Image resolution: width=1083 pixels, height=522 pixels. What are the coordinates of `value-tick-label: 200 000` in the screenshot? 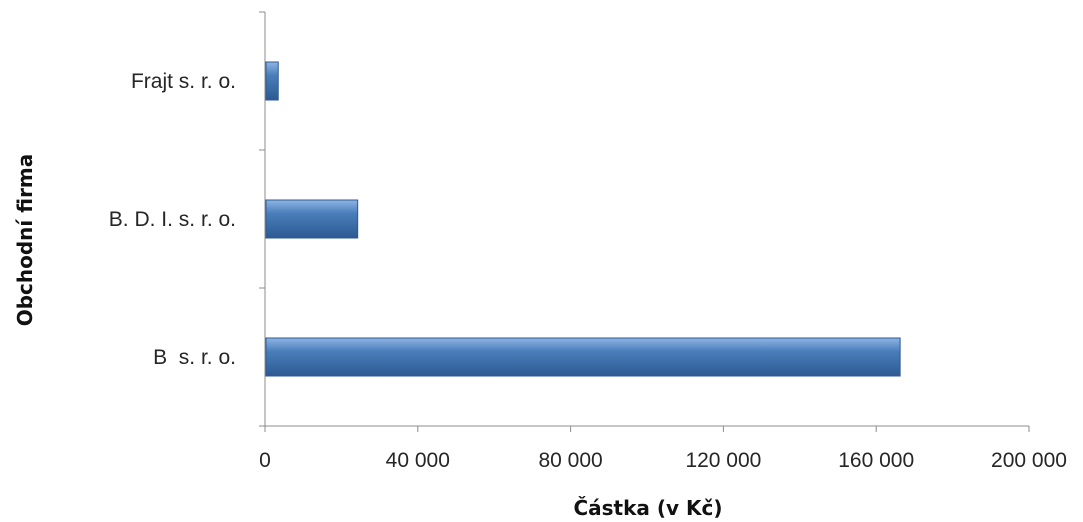 It's located at (1029, 460).